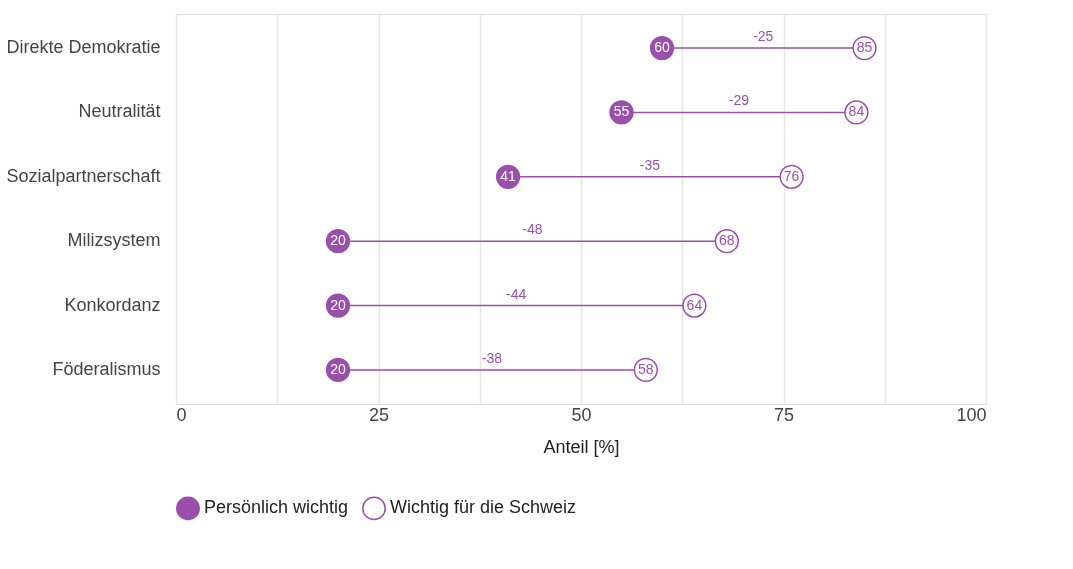  Describe the element at coordinates (276, 507) in the screenshot. I see `legend-label: Persönlich wichtig` at that location.